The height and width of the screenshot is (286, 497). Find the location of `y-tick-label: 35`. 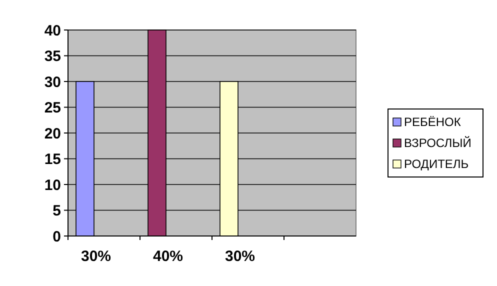

y-tick-label: 35 is located at coordinates (52, 56).